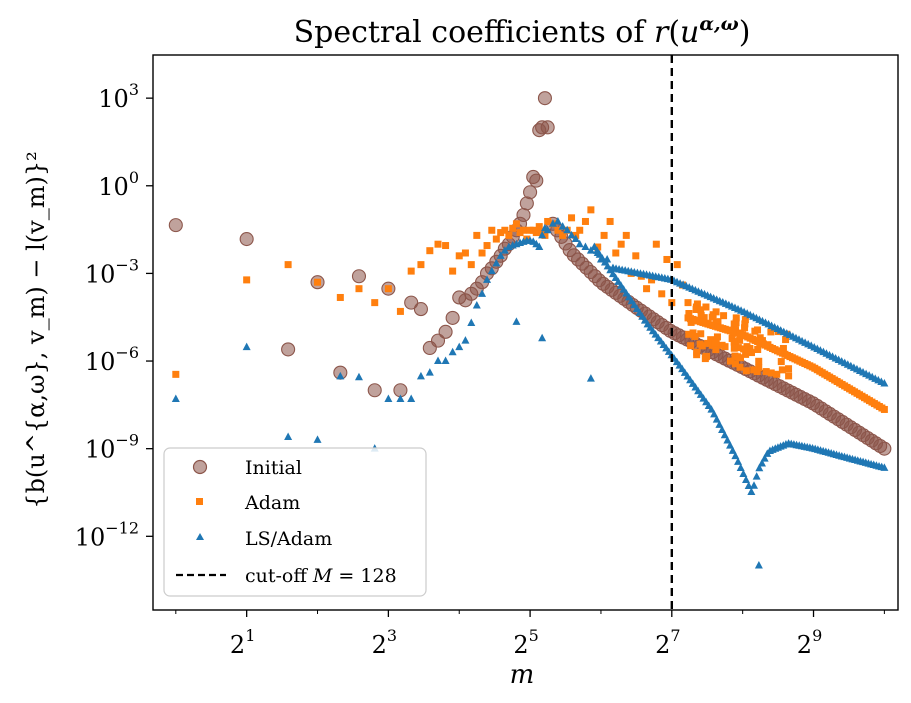 The image size is (911, 703). Describe the element at coordinates (112, 359) in the screenshot. I see `y-tick-label: 10⁻⁶` at that location.